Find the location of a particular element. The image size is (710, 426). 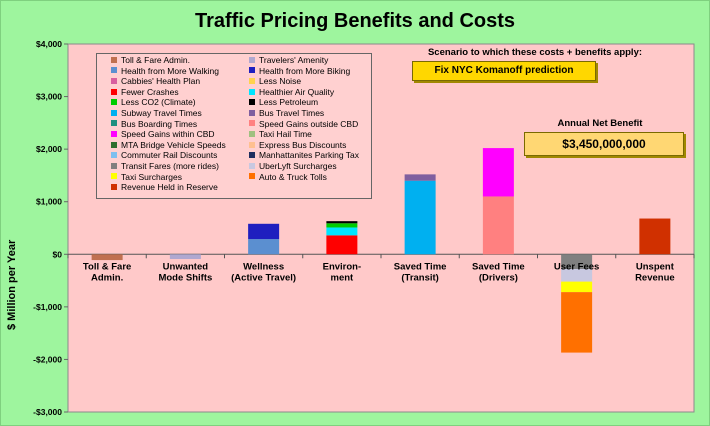

legend-item: Toll & Fare Admin. is located at coordinates (150, 60).